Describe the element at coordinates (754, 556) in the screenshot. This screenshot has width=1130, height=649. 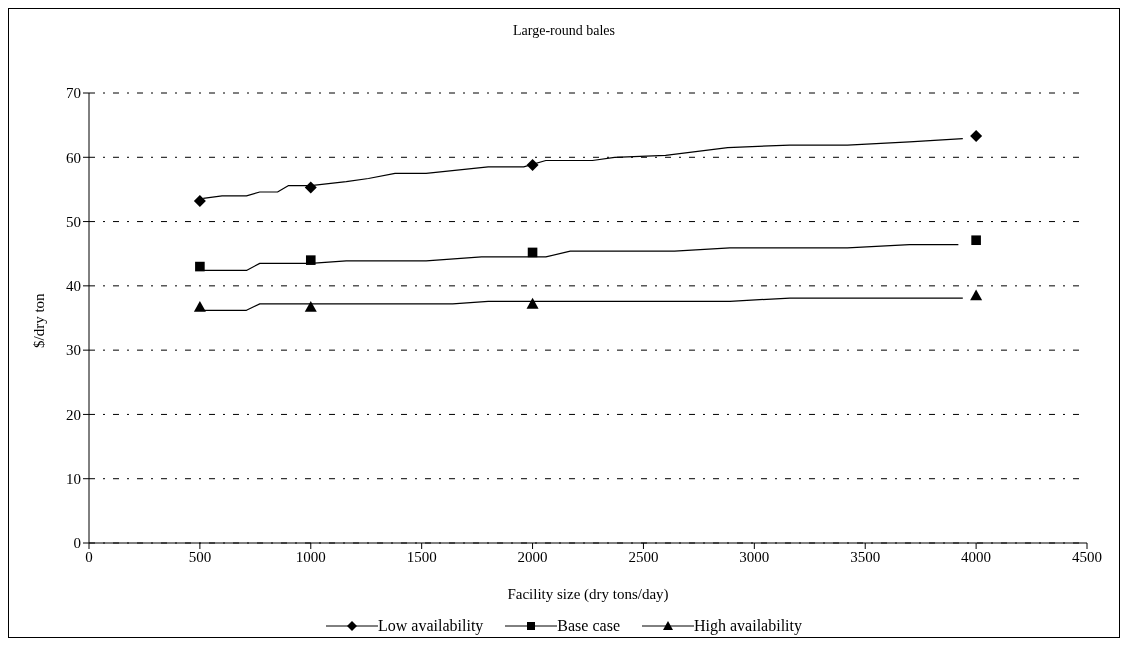
I see `x-tick-label: 3000` at that location.